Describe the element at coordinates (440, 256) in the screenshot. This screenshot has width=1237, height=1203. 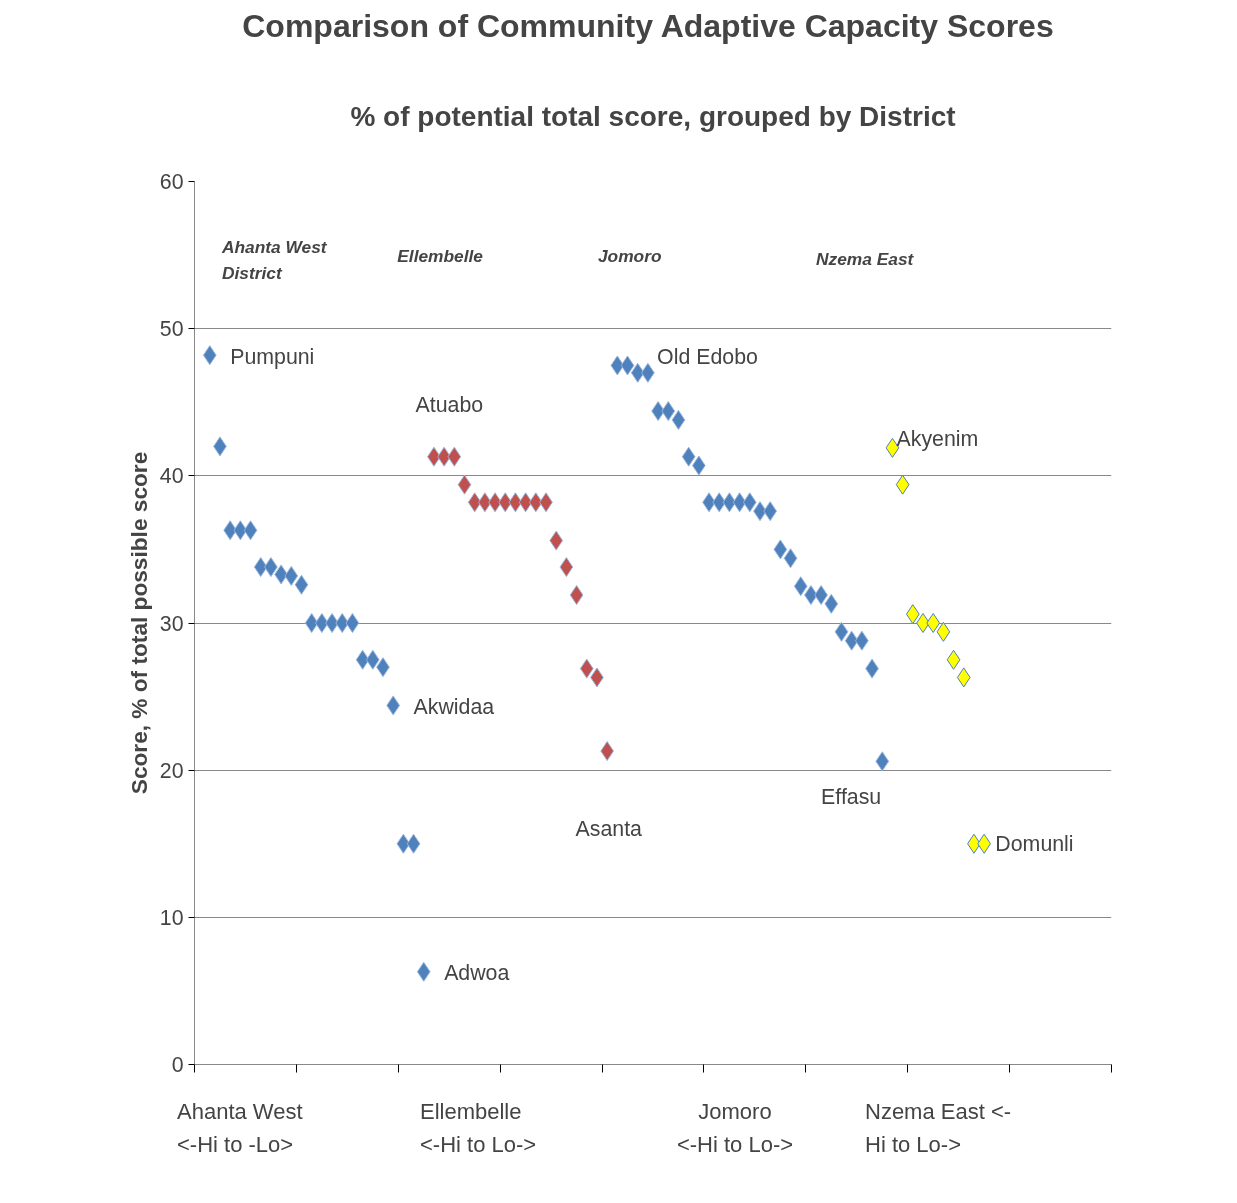
I see `annotation: Ellembelle` at that location.